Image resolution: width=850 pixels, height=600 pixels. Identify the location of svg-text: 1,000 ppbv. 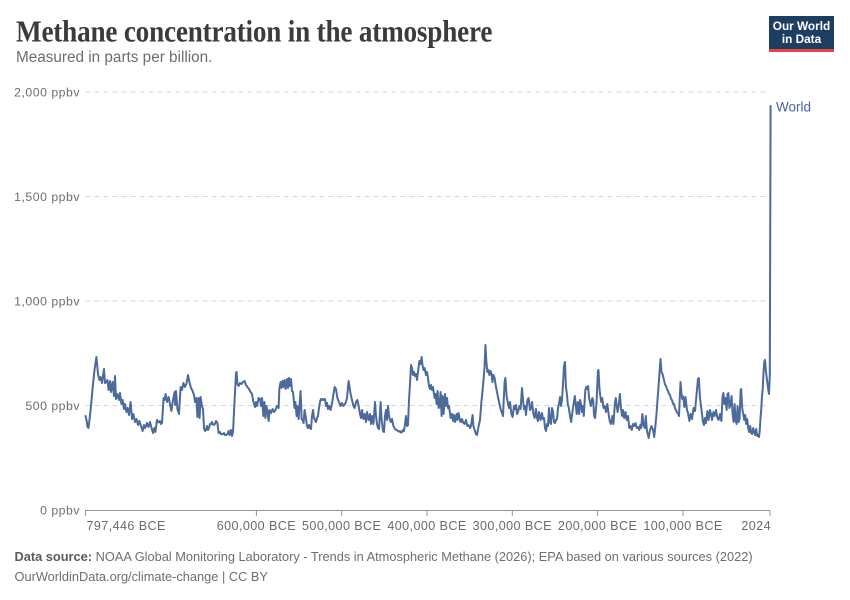
(47, 301).